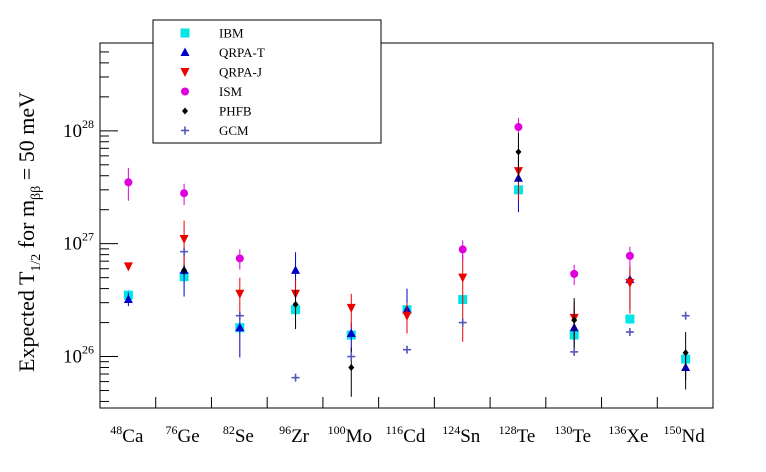 The width and height of the screenshot is (766, 472). Describe the element at coordinates (231, 33) in the screenshot. I see `legend-label: IBM` at that location.